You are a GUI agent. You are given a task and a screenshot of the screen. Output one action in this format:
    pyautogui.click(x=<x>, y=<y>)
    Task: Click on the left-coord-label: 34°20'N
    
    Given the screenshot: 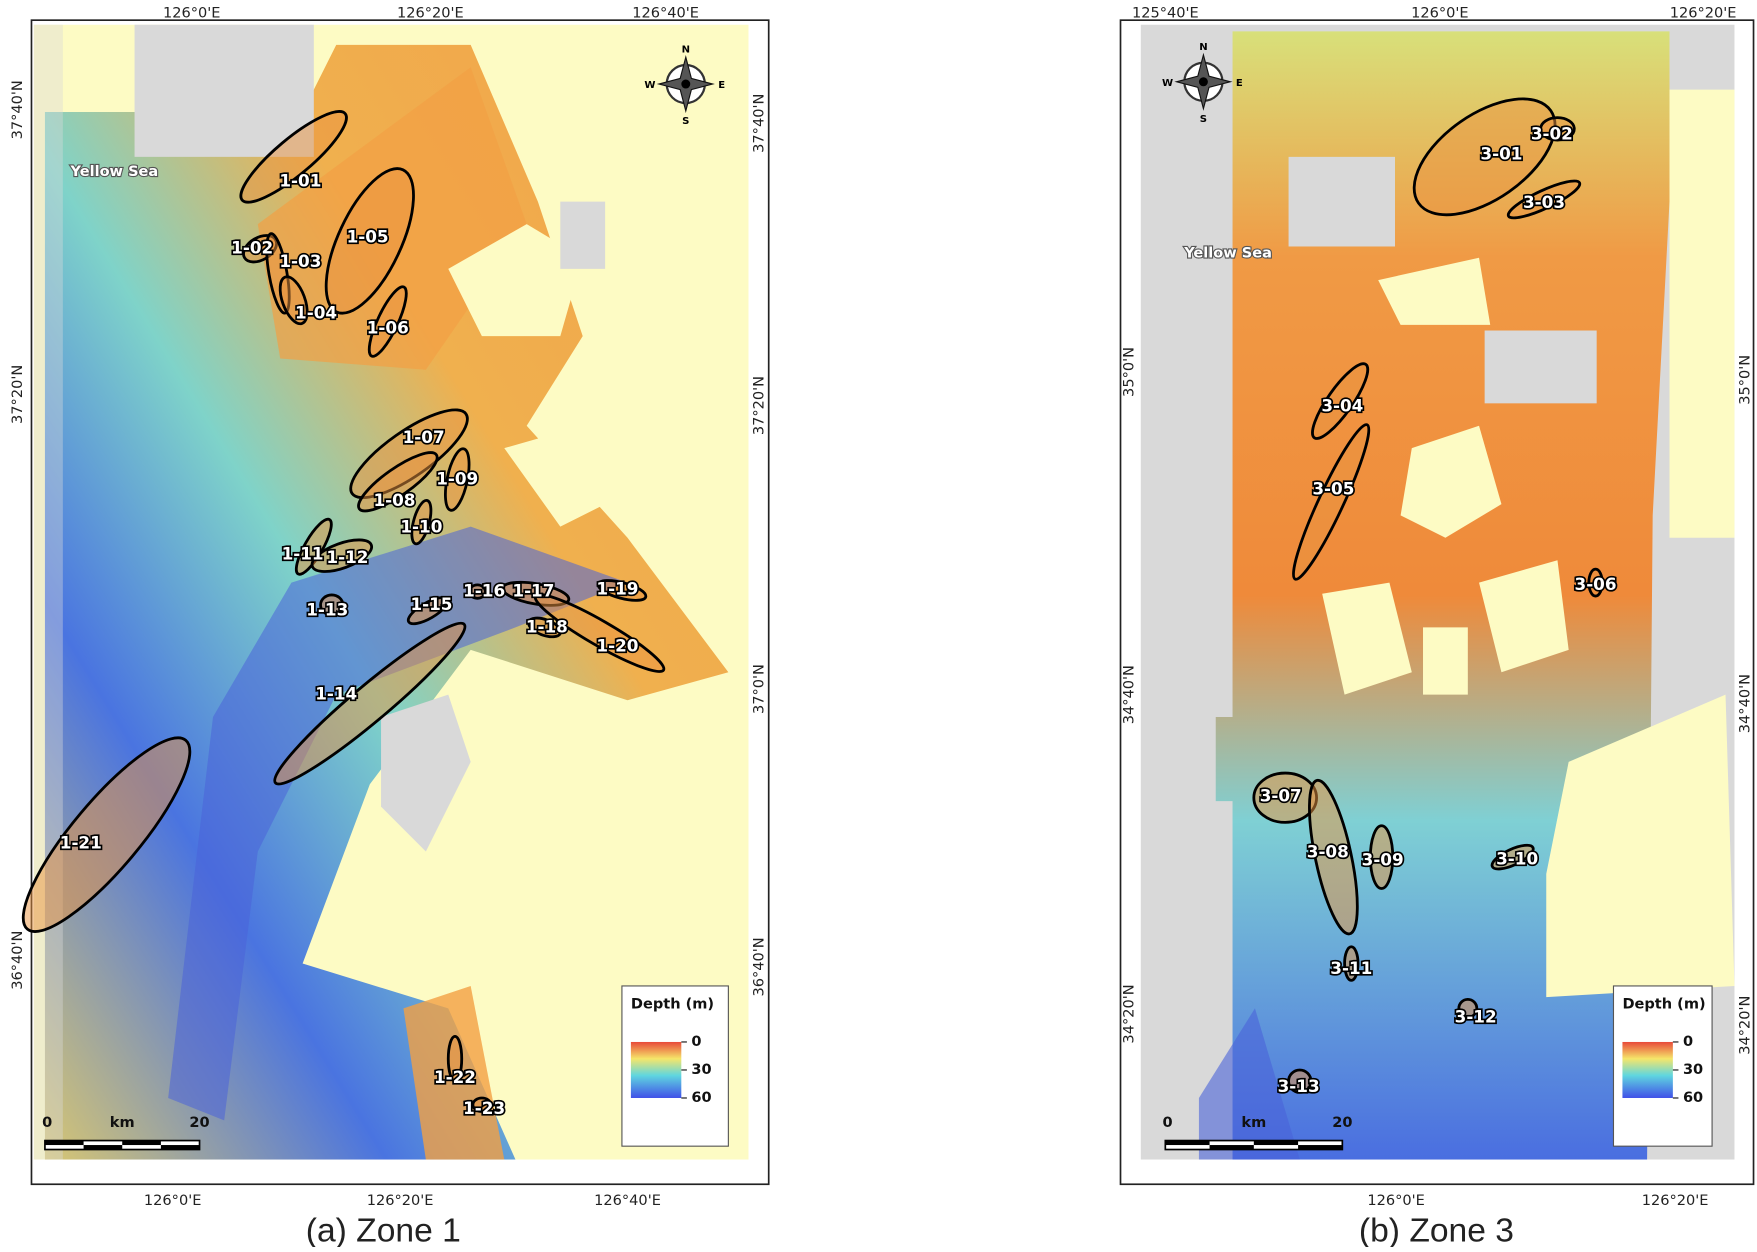 What is the action you would take?
    pyautogui.click(x=1128, y=1013)
    